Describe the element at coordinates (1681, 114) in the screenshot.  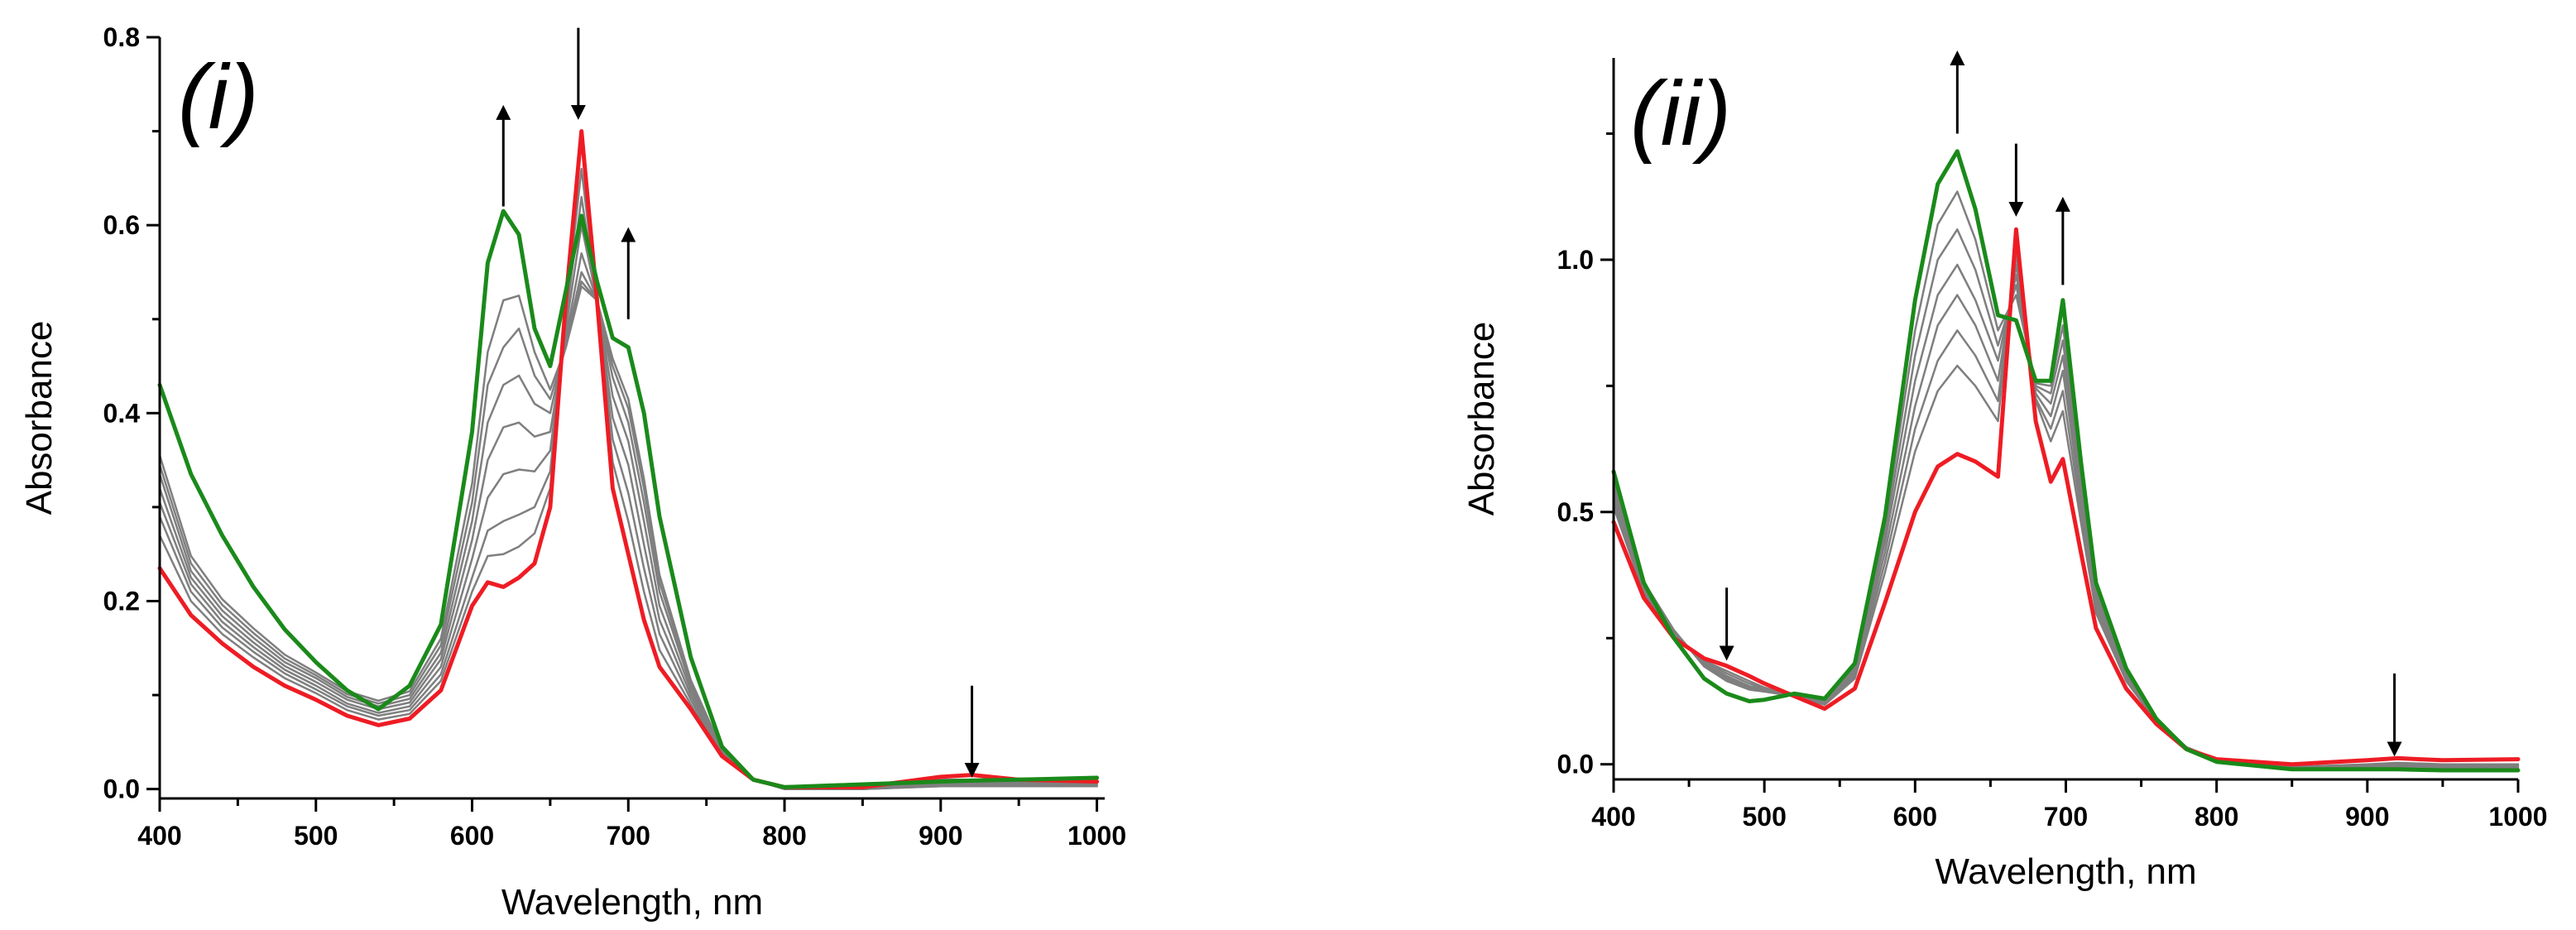
I see `panel-label: (ii)` at that location.